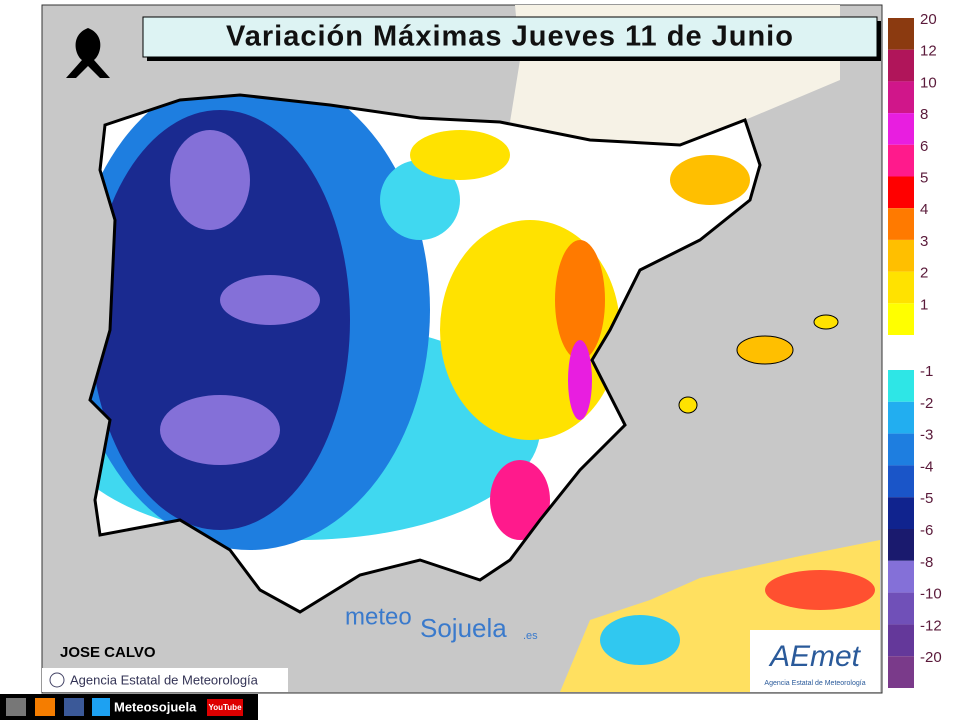  I want to click on legend-label: 6, so click(924, 146).